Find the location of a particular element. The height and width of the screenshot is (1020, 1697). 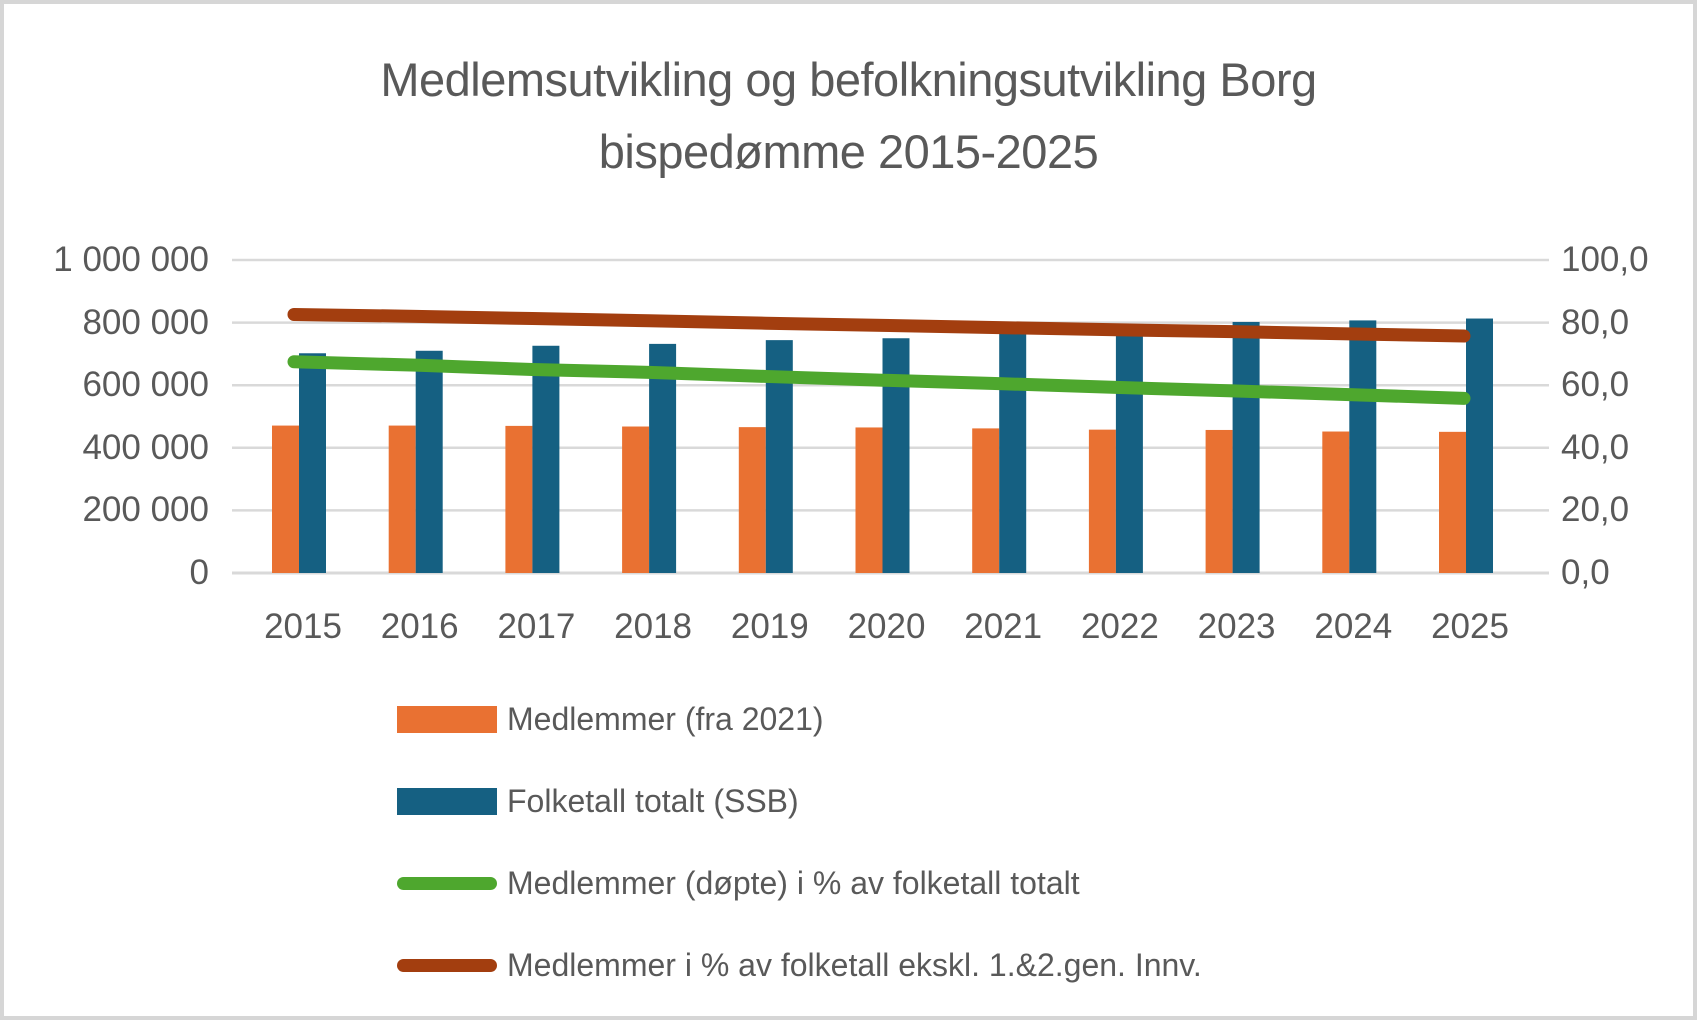

x-axis-label-2017: 2017 is located at coordinates (536, 626).